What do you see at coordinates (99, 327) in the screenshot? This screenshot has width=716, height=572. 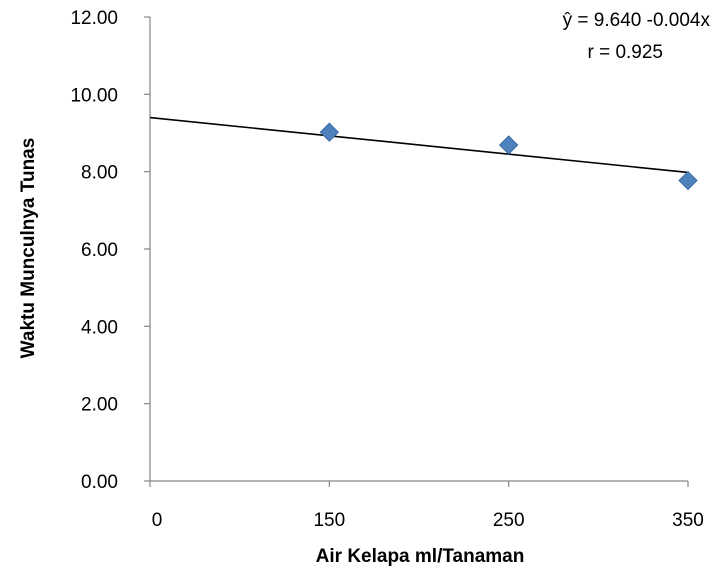 I see `y-tick-label: 4.00` at bounding box center [99, 327].